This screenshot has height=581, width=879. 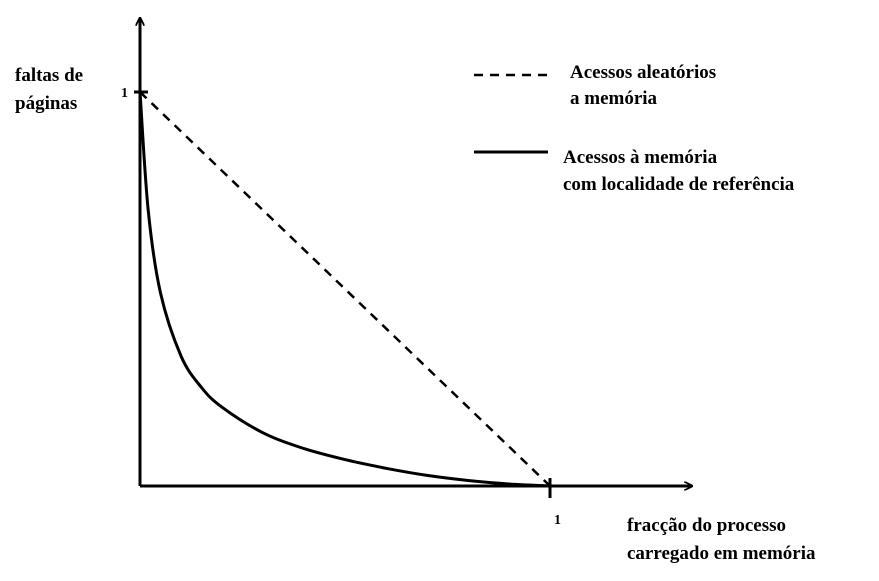 I want to click on legend-label-random-access-line-1: Acessos aleatórios, so click(x=643, y=72).